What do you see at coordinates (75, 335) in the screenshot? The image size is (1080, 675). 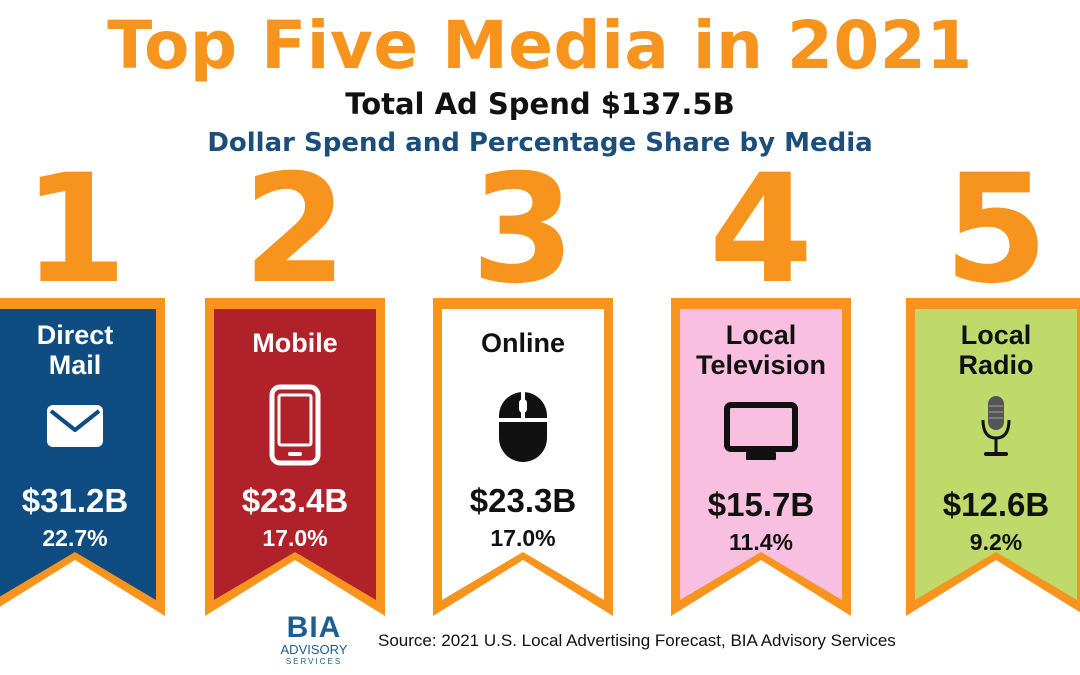 I see `media-label: Direct` at bounding box center [75, 335].